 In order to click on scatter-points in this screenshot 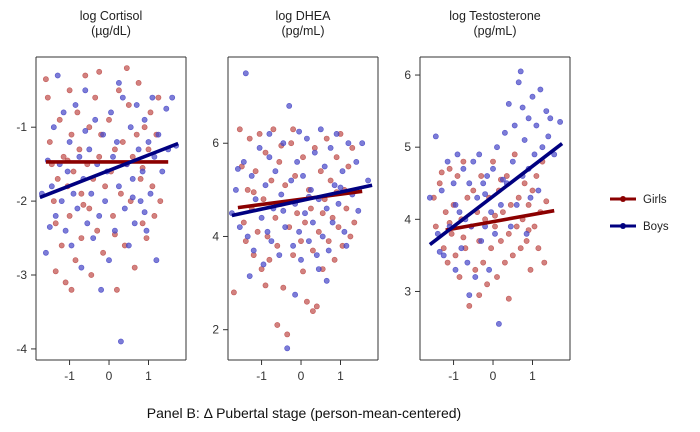, I will do `click(109, 205)`.